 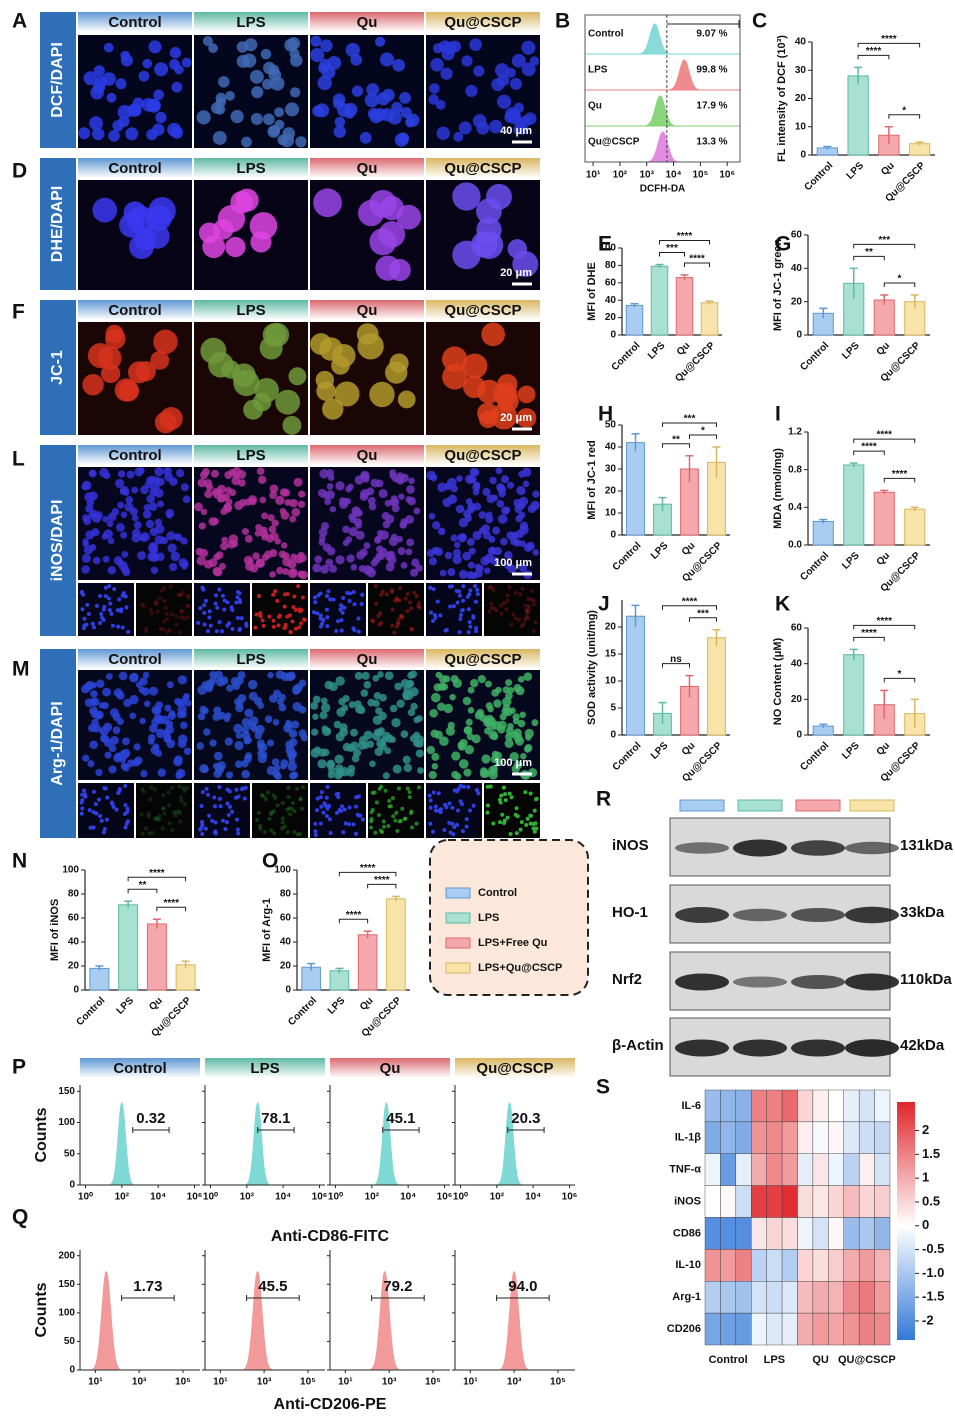 What do you see at coordinates (856, 171) in the screenshot?
I see `category-label: LPS` at bounding box center [856, 171].